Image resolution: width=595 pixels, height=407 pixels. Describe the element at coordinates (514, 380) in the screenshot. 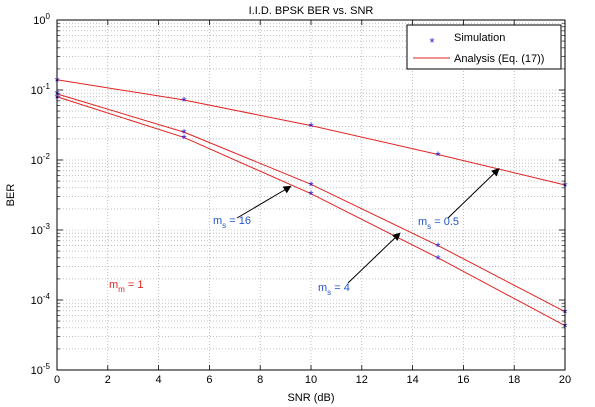

I see `x-tick-label: 18` at that location.